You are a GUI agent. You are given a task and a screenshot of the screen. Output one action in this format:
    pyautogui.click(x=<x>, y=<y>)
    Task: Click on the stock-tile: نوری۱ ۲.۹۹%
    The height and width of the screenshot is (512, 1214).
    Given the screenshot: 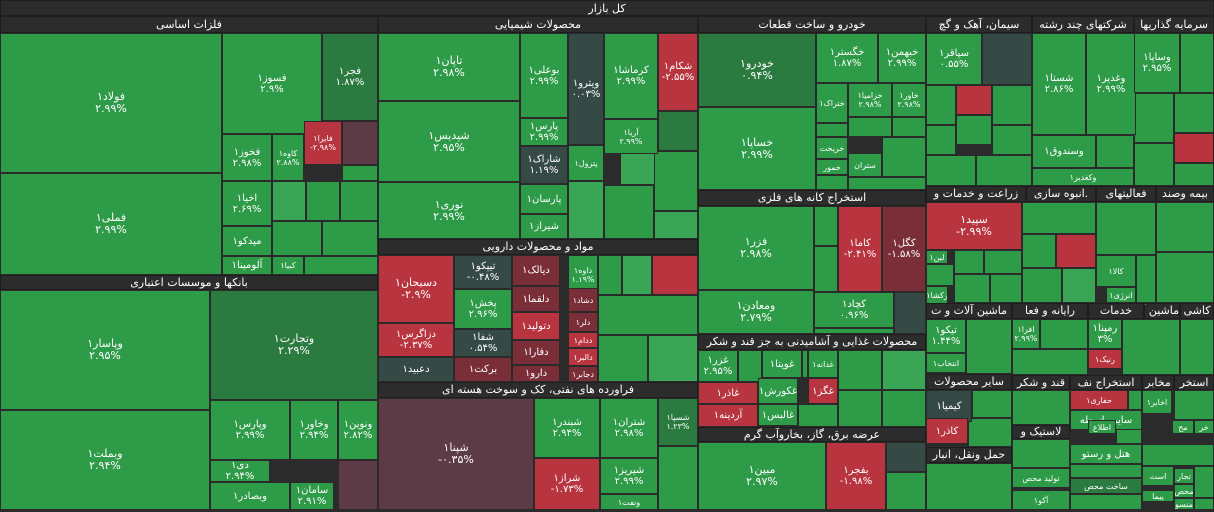 What is the action you would take?
    pyautogui.click(x=449, y=210)
    